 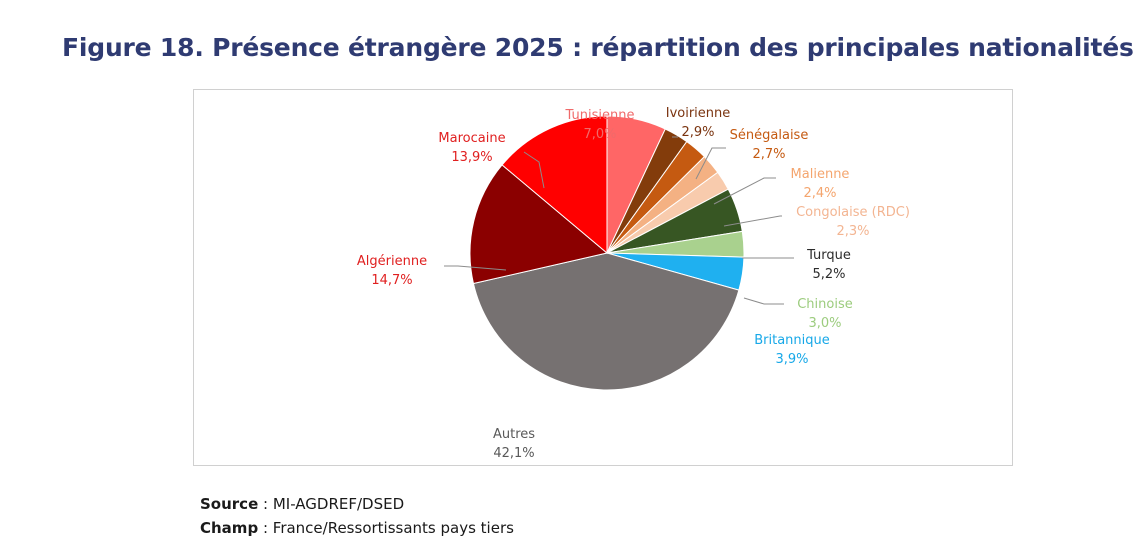 I want to click on slice-value-3: 2,4%, so click(x=819, y=193).